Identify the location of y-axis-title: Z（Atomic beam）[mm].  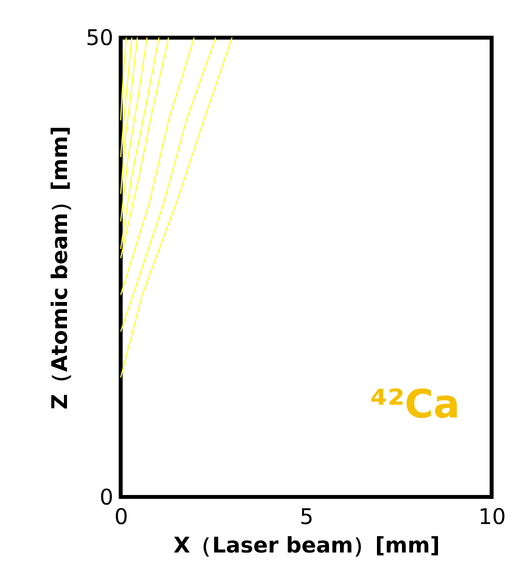
(61, 268).